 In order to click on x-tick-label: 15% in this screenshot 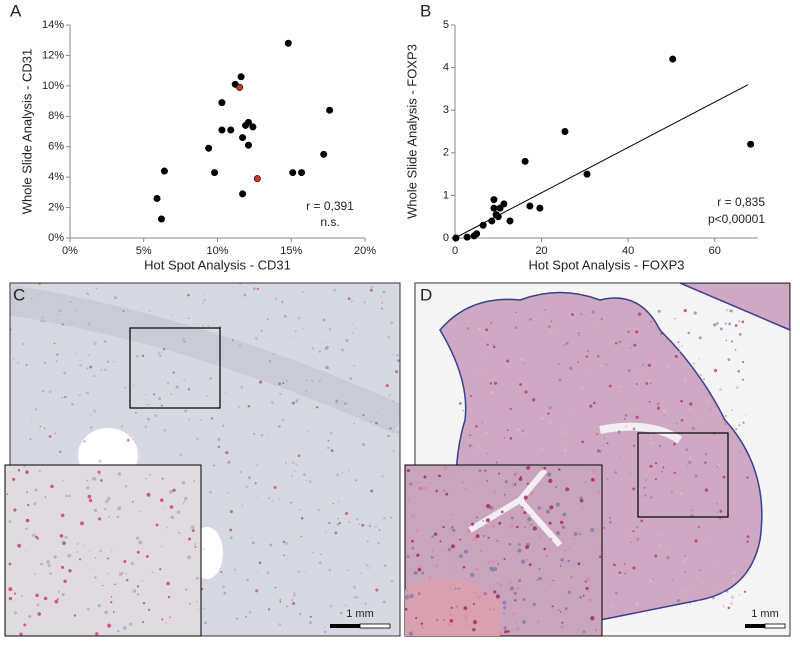, I will do `click(291, 251)`.